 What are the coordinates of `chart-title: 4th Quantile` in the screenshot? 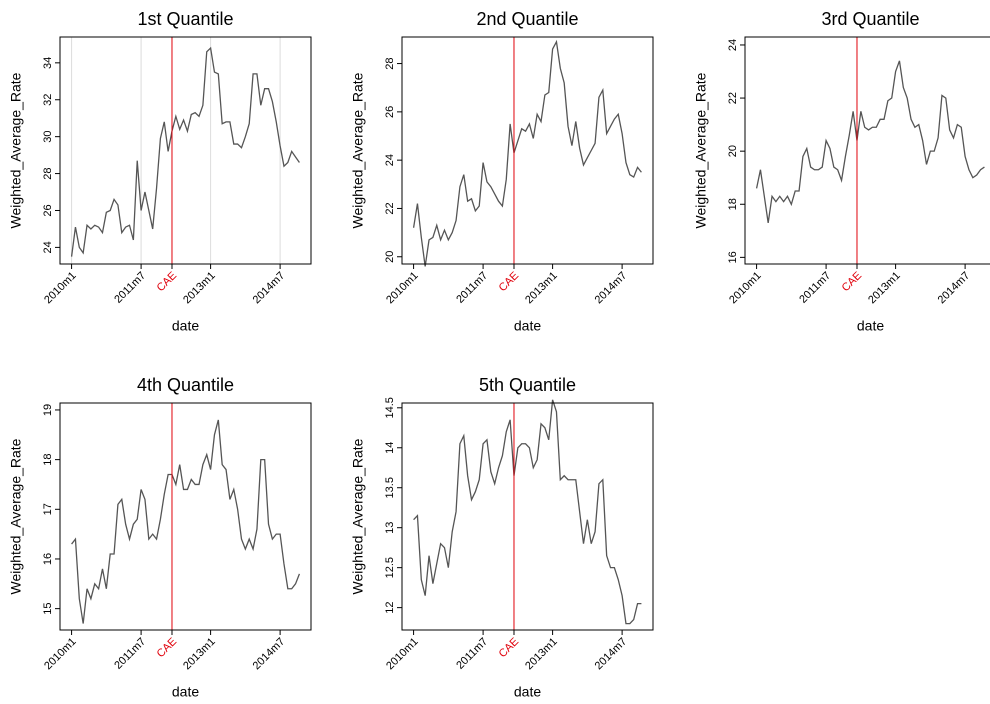 It's located at (185, 385).